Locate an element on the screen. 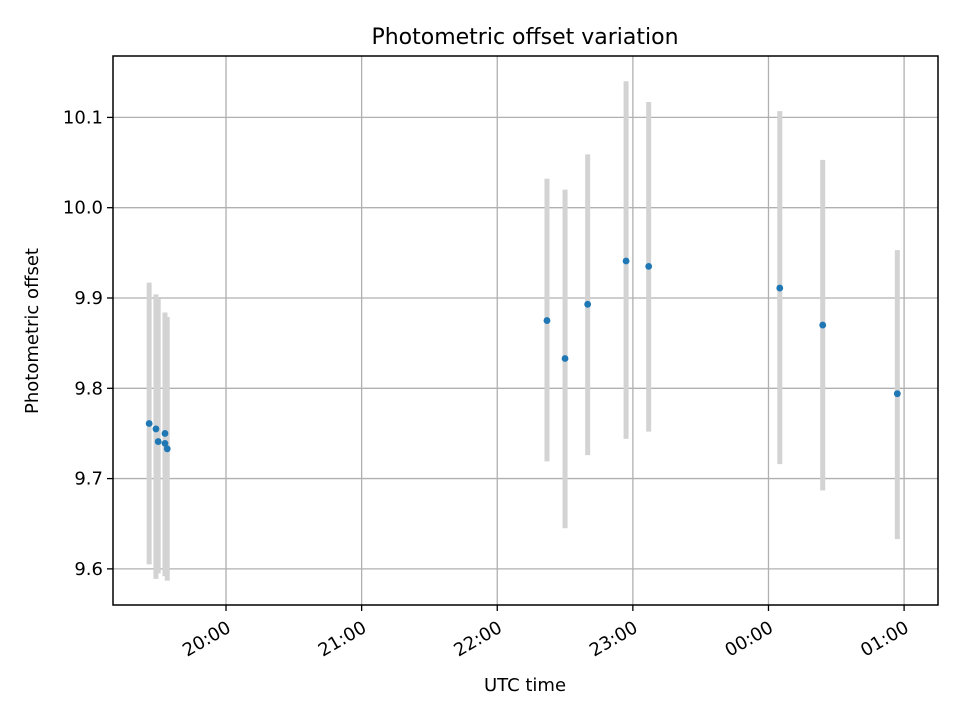 This screenshot has width=960, height=720. x-axis-label: UTC time is located at coordinates (525, 685).